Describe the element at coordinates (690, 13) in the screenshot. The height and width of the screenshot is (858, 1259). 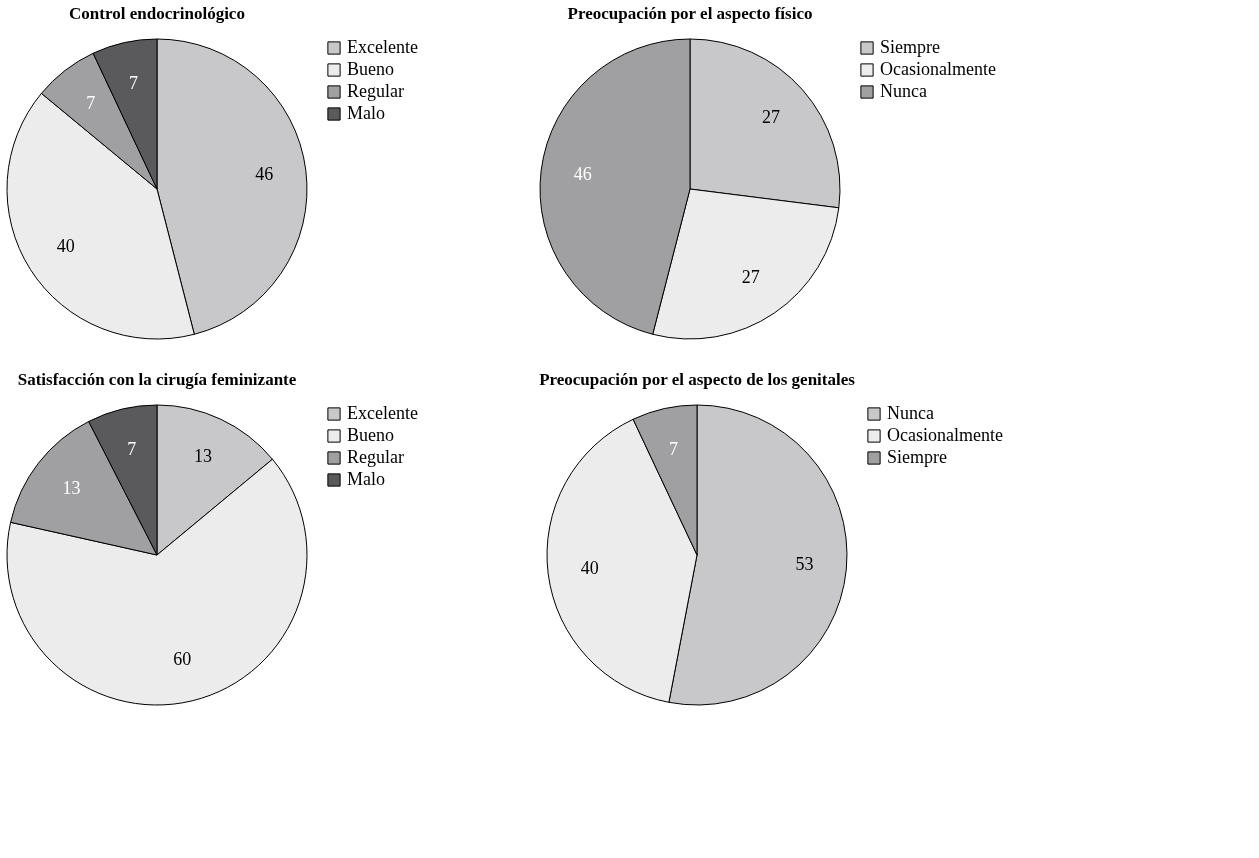
I see `chart-title: Preocupación por el aspecto físico` at that location.